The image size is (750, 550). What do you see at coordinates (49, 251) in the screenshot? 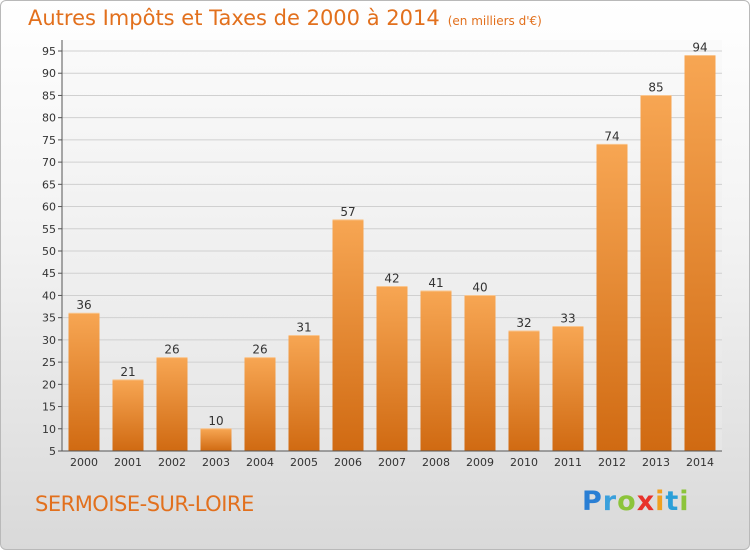
I see `y-tick-label: 50` at bounding box center [49, 251].